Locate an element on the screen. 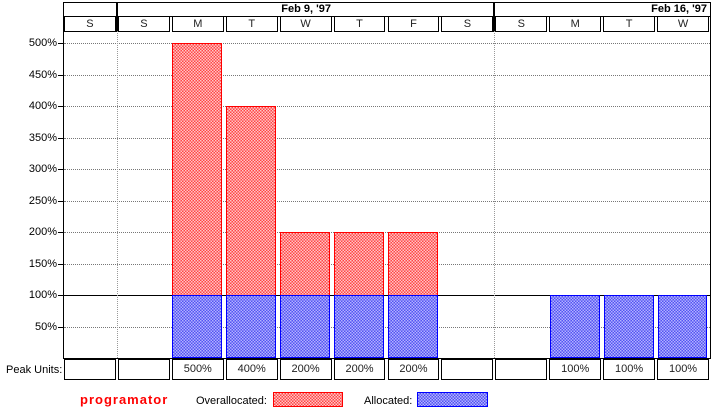 This screenshot has width=728, height=416. timescale-week-cell: Feb 16, '97 is located at coordinates (602, 9).